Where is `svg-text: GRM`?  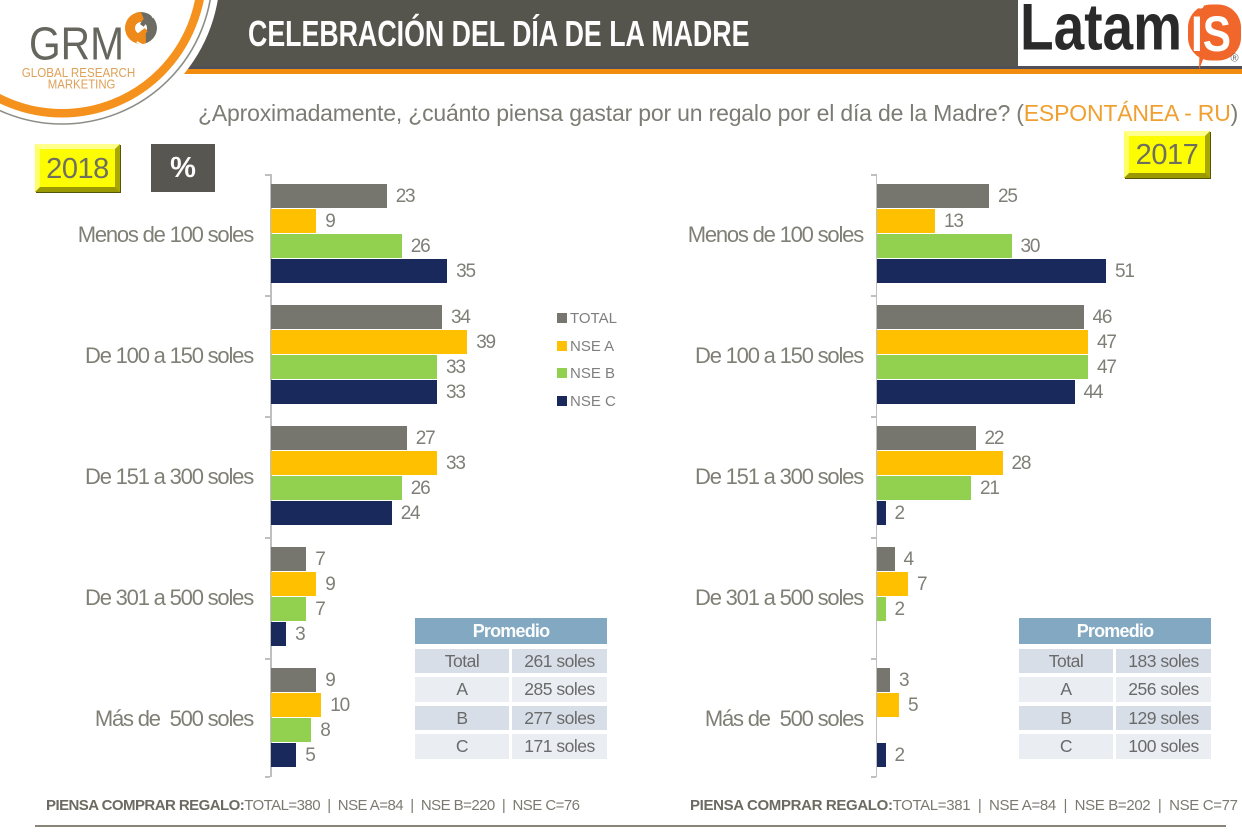
svg-text: GRM is located at coordinates (76, 44).